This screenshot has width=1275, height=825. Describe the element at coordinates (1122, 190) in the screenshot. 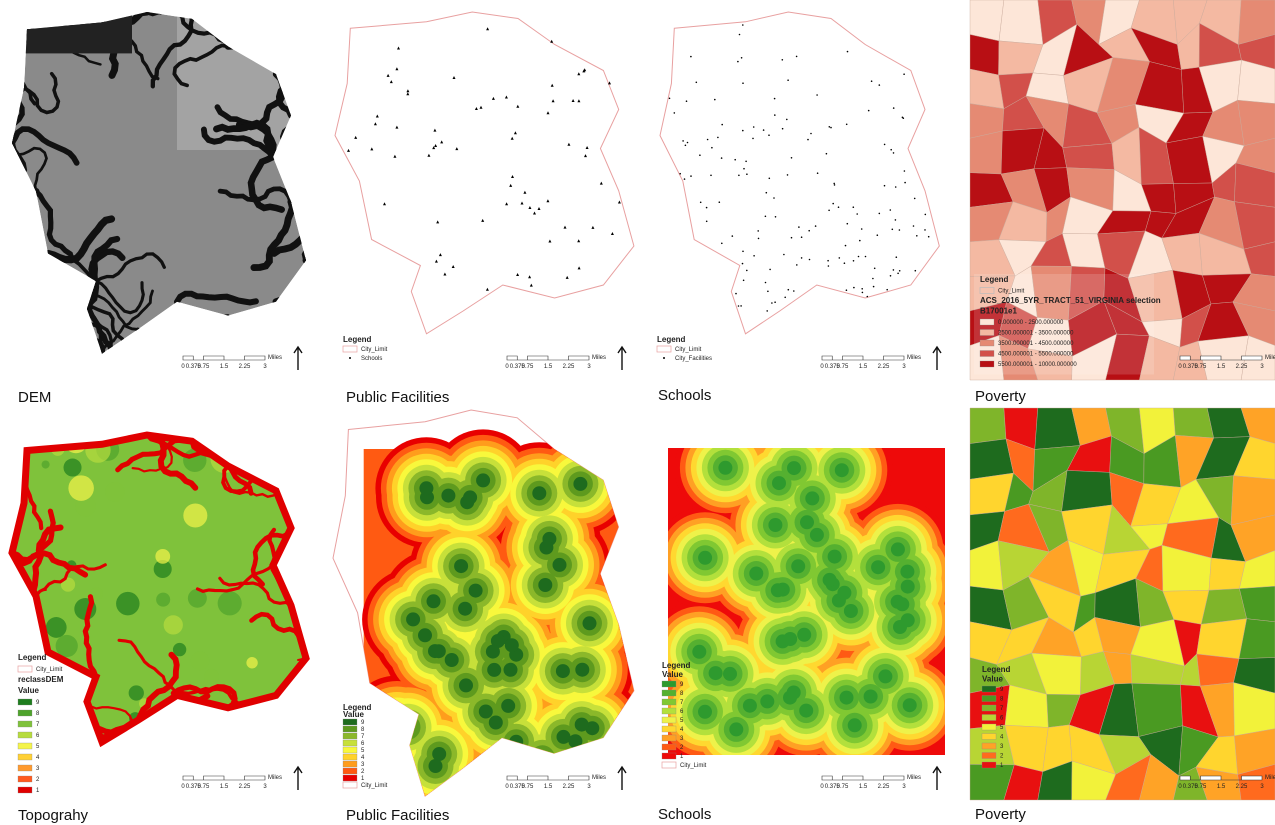

I see `map-panel` at that location.